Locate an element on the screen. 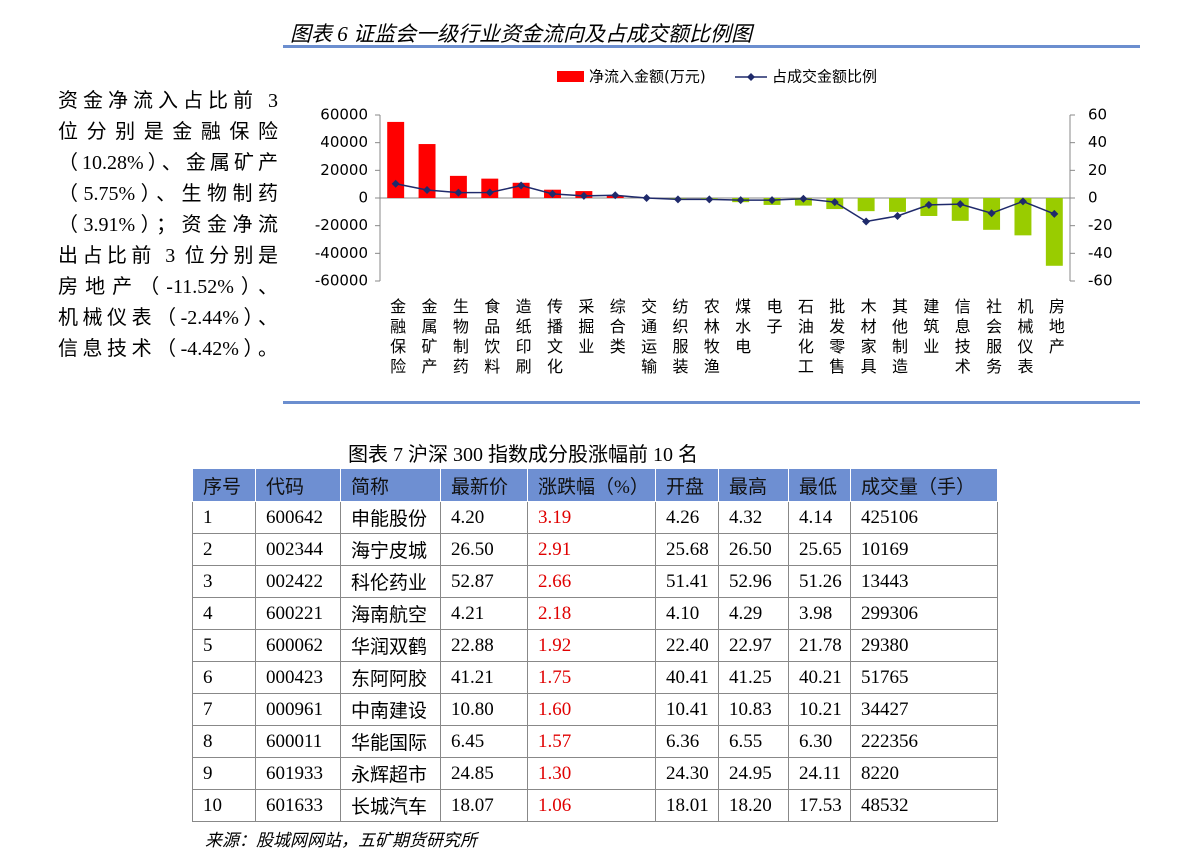 The width and height of the screenshot is (1191, 867). cell: 24.95 is located at coordinates (753, 773).